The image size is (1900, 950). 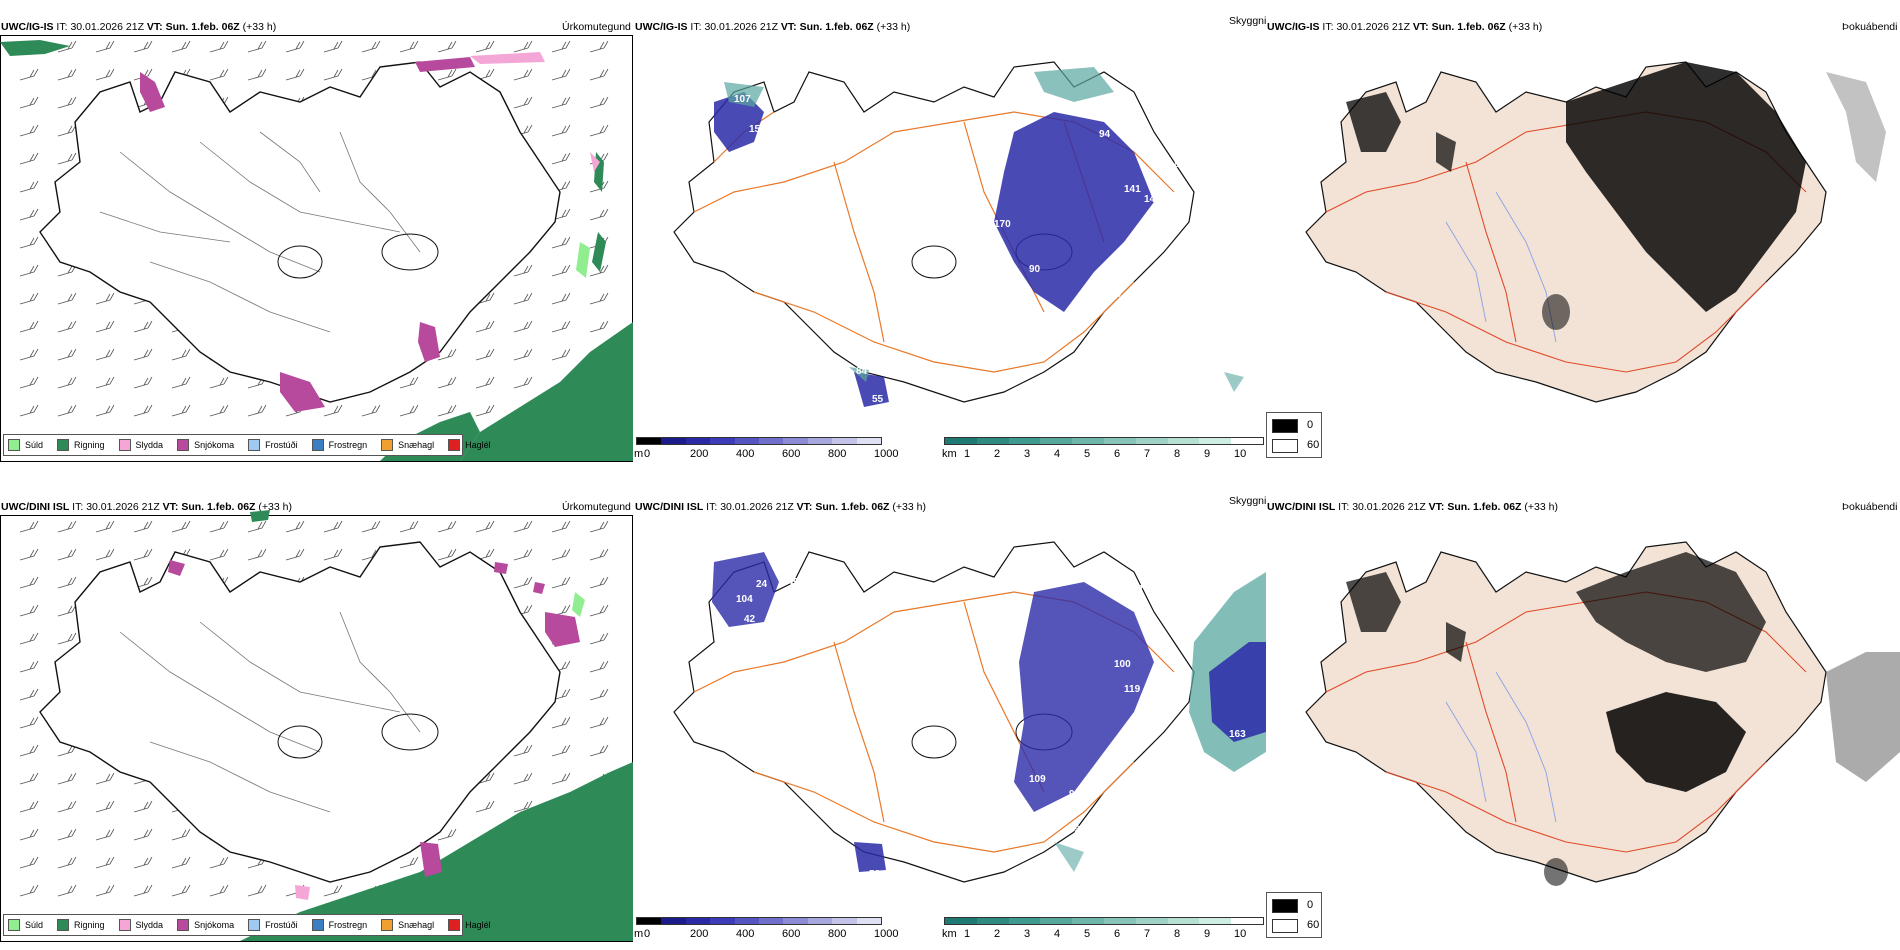 I want to click on row-1-fog-title: Þokuábendi, so click(x=1870, y=27).